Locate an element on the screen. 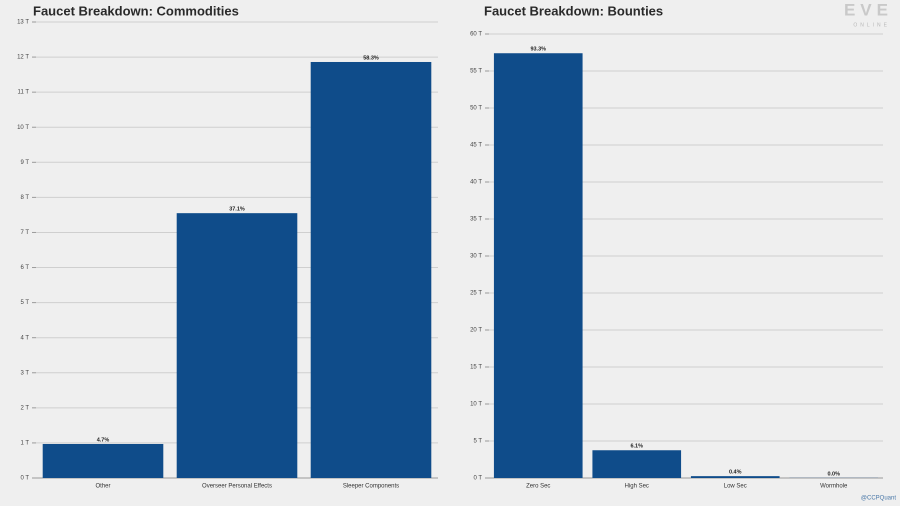 The image size is (900, 506). y-tick-label: 55 T is located at coordinates (476, 72).